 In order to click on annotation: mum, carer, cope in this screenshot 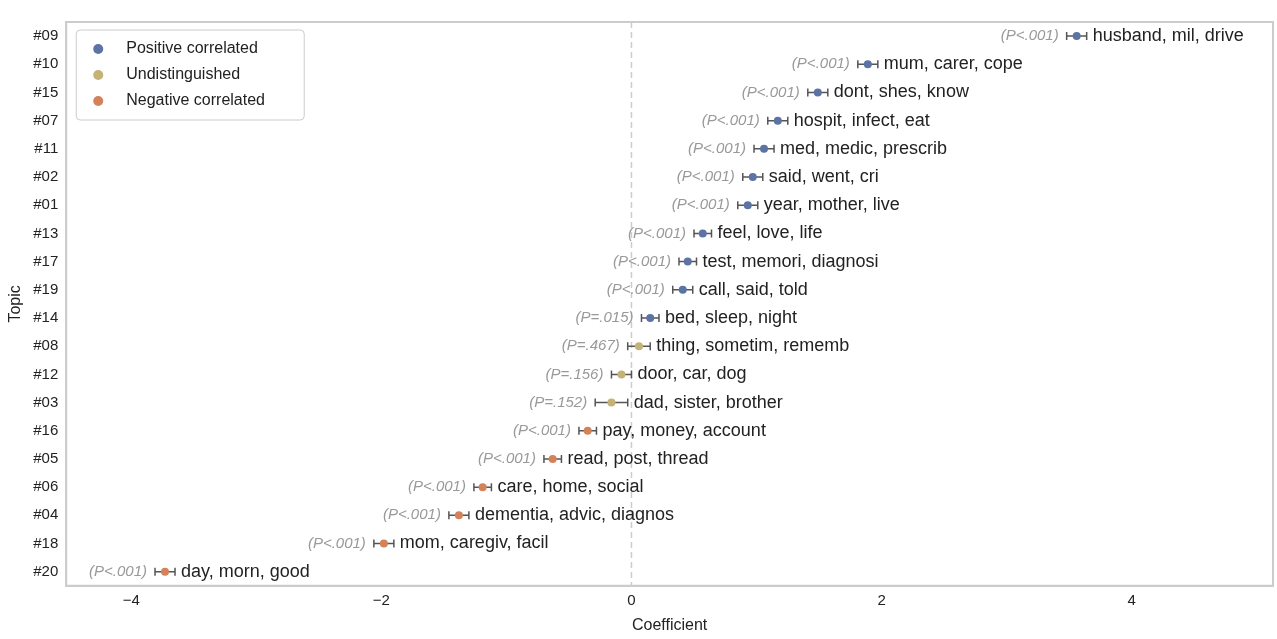, I will do `click(953, 63)`.